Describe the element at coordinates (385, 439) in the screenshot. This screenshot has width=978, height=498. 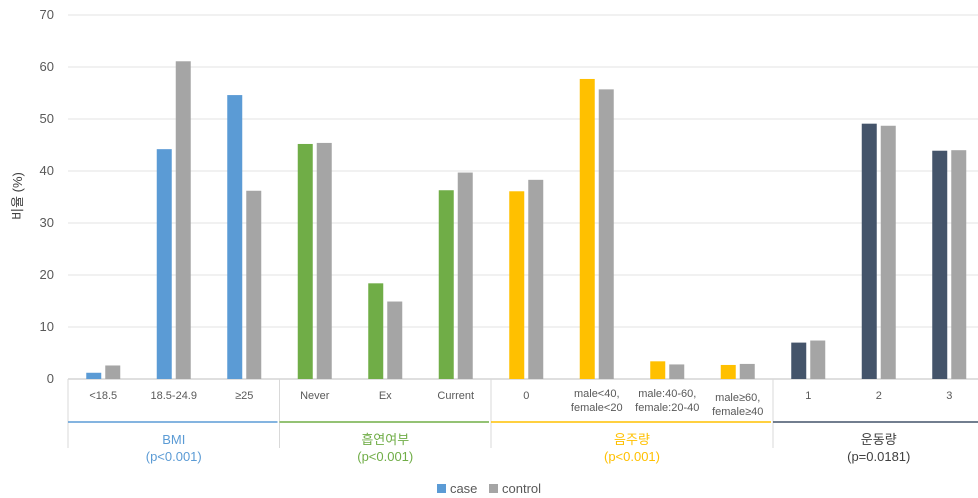
I see `group-label: 흡연여부` at that location.